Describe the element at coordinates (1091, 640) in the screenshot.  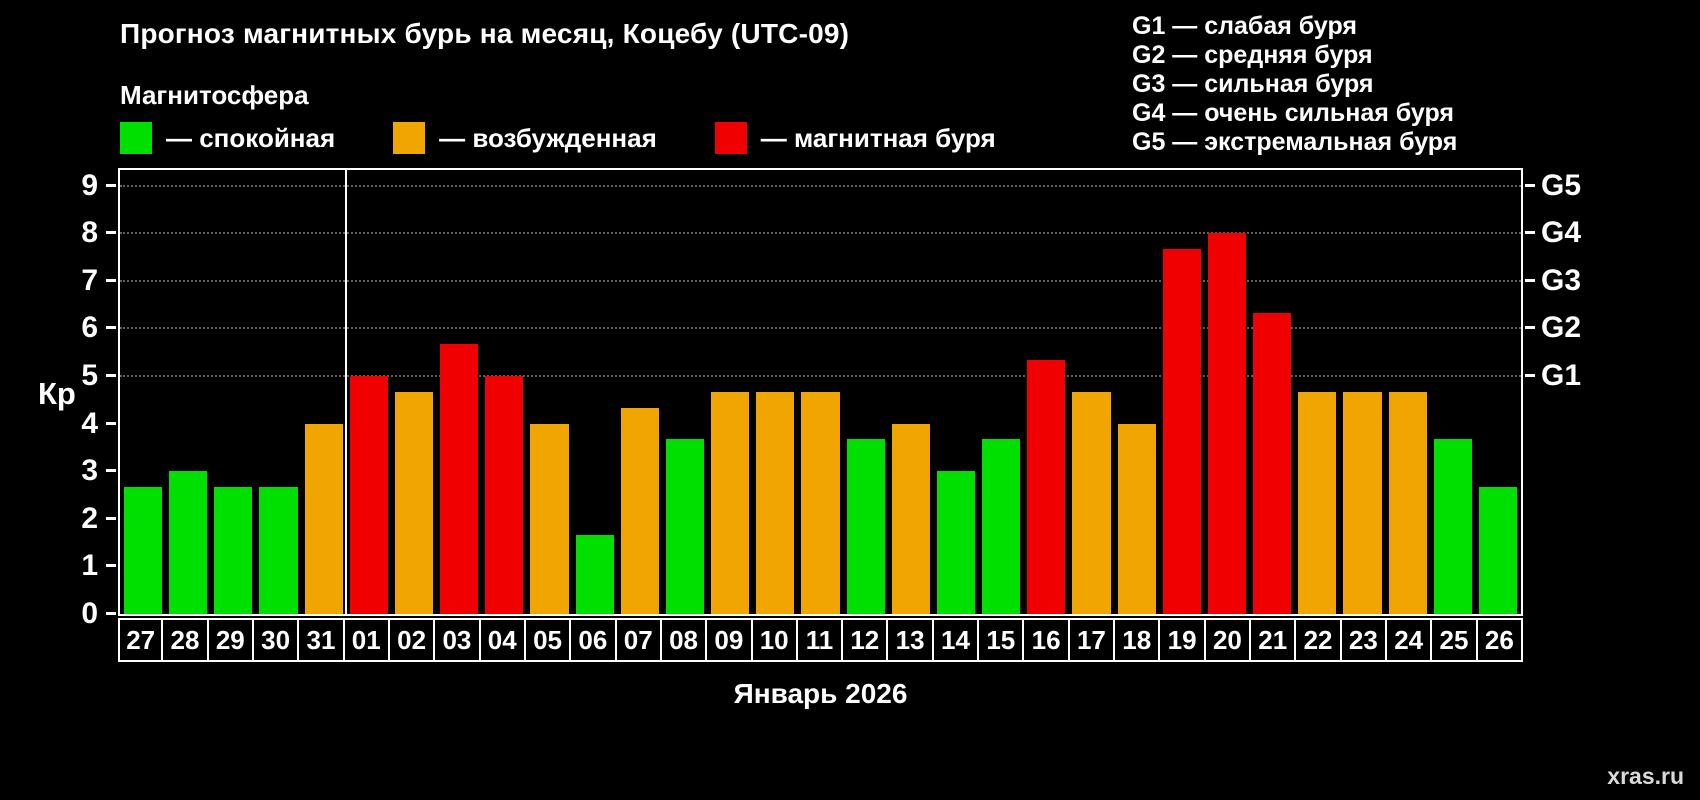
I see `day-label: 17` at that location.